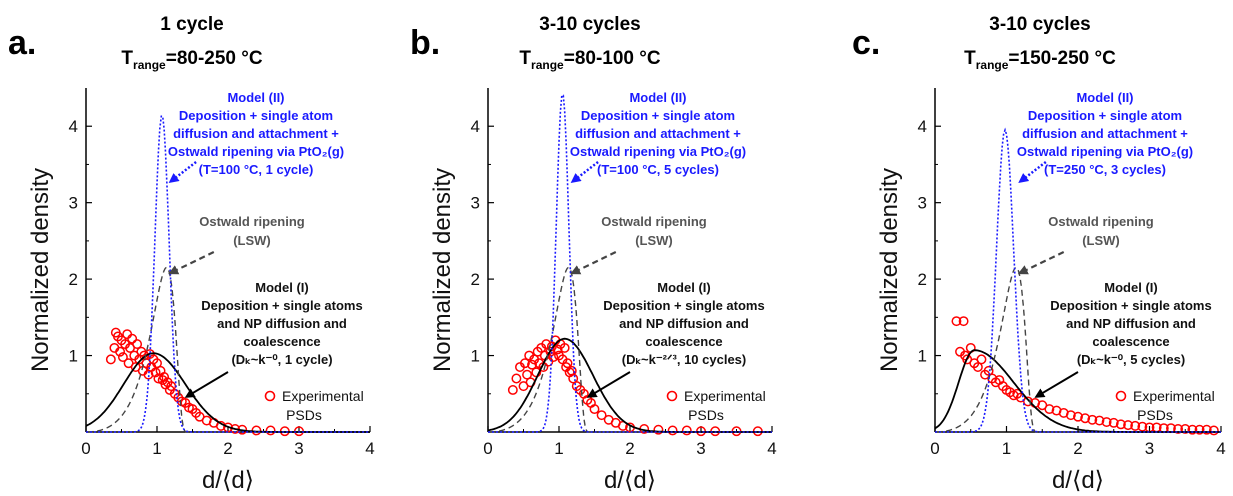 The image size is (1233, 496). I want to click on panel-subtitle: Trange=80-100 °C, so click(589, 60).